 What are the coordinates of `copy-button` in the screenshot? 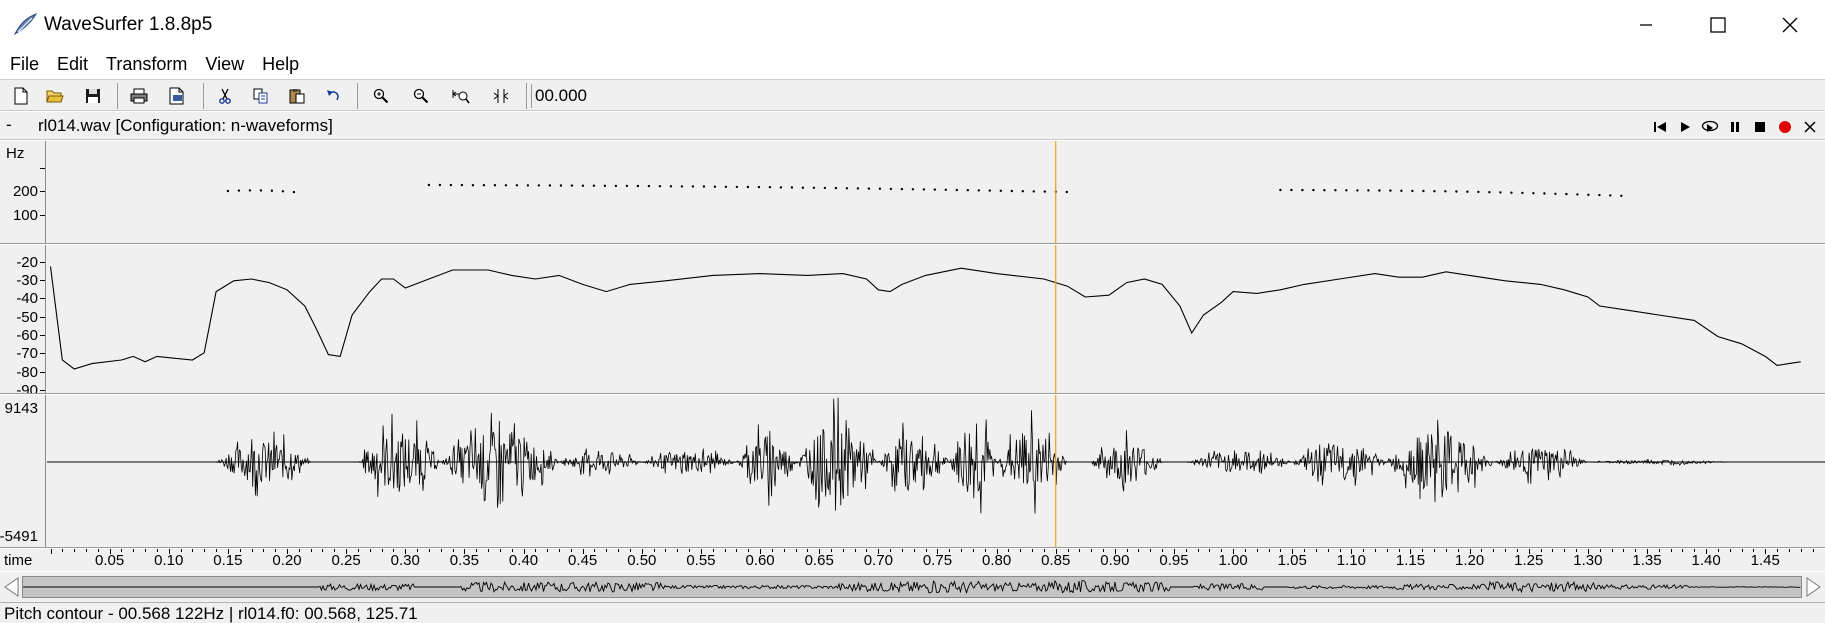 It's located at (261, 96).